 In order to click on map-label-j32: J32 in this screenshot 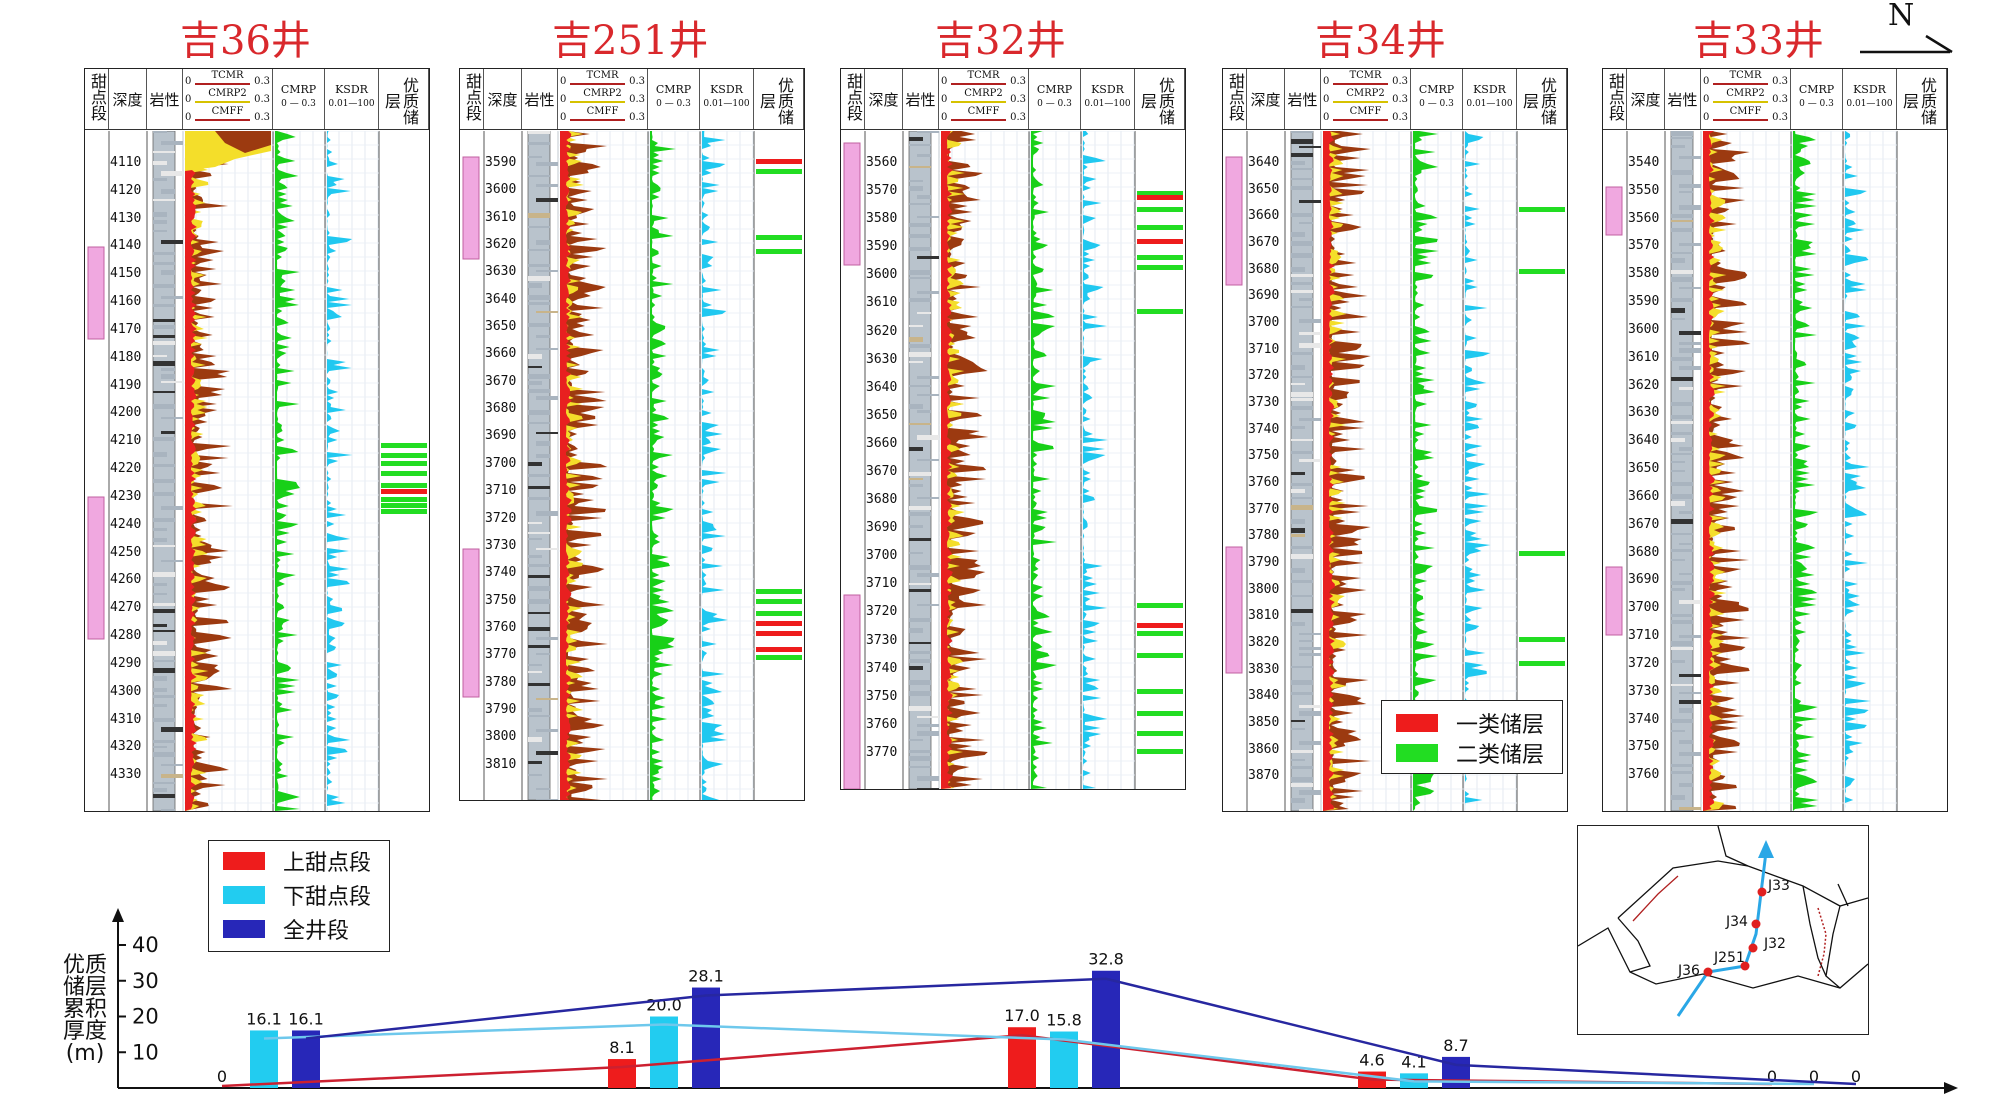, I will do `click(1775, 944)`.